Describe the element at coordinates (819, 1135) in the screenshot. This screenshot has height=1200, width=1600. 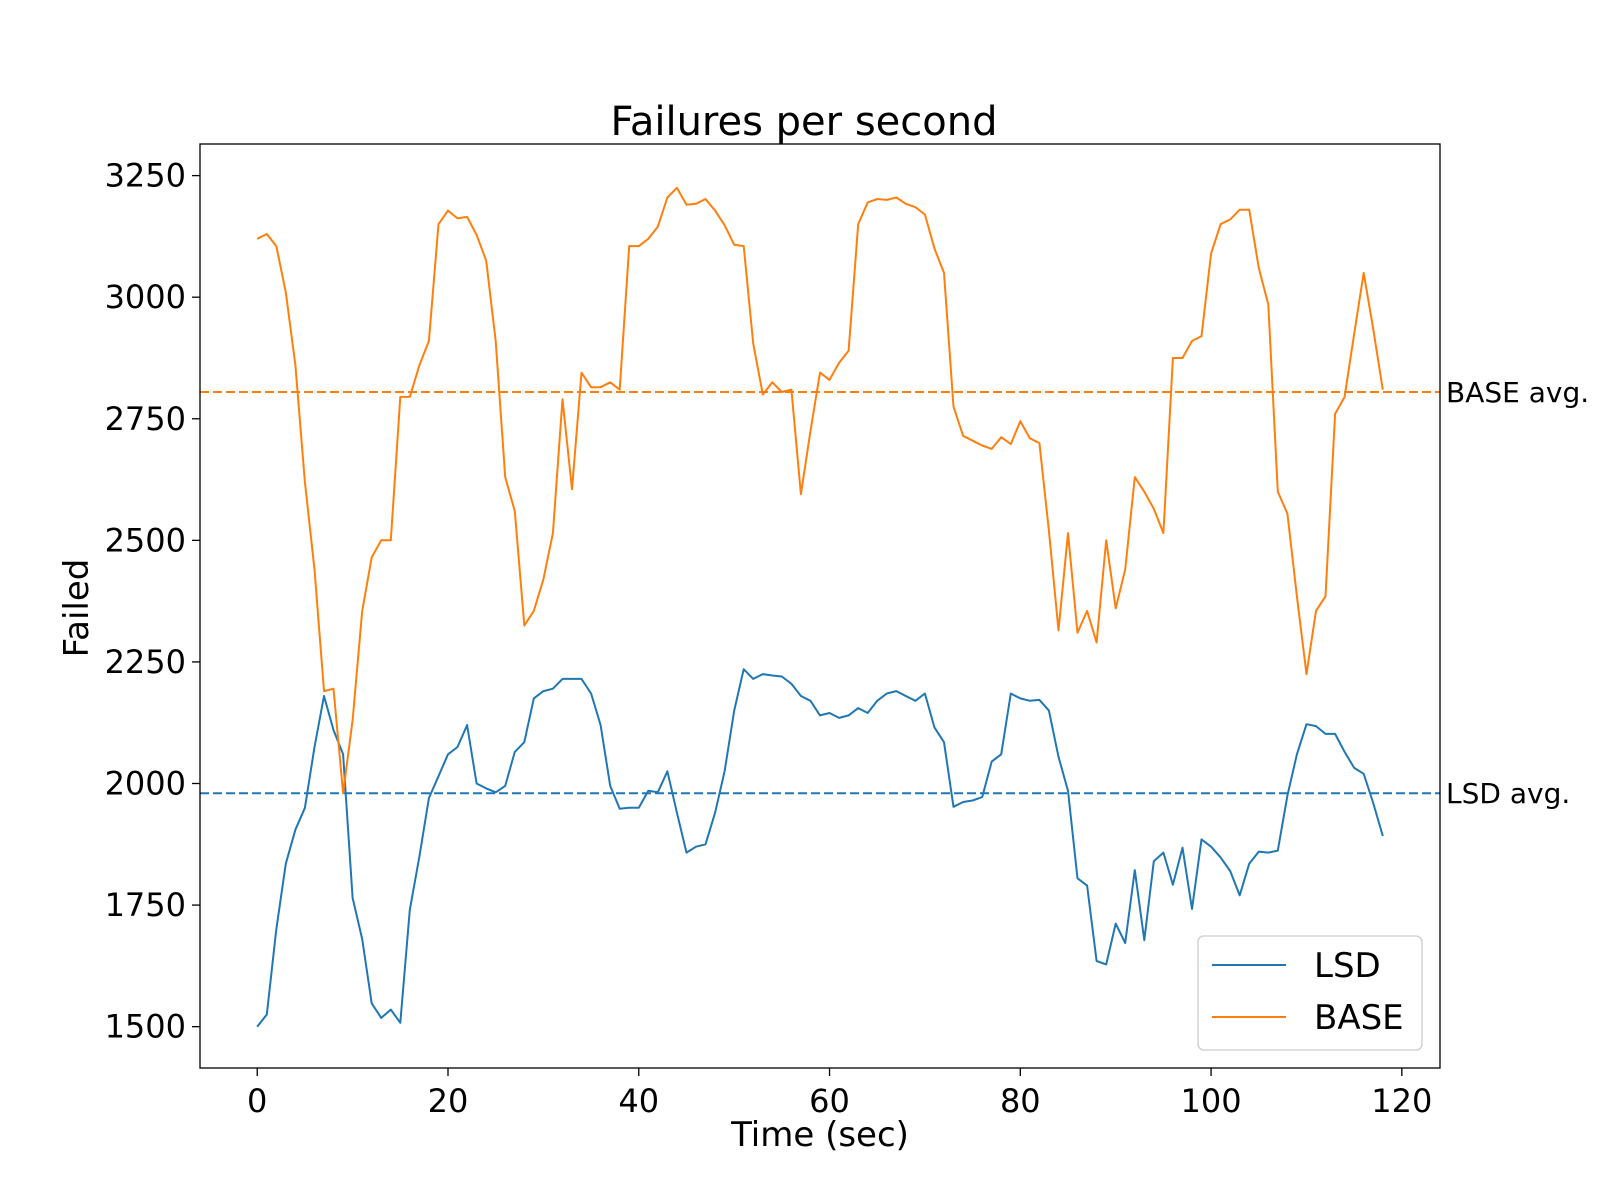
I see `x-axis-title: Time (sec)` at that location.